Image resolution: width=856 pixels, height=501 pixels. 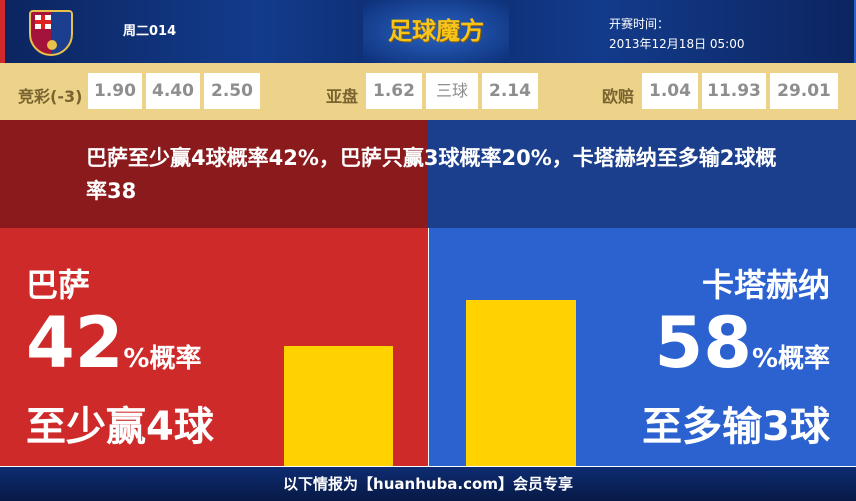 What do you see at coordinates (431, 174) in the screenshot?
I see `headline: 巴萨至少赢4球概率42%，巴萨只赢3球概率20%，卡塔赫纳至多输2球概率38` at bounding box center [431, 174].